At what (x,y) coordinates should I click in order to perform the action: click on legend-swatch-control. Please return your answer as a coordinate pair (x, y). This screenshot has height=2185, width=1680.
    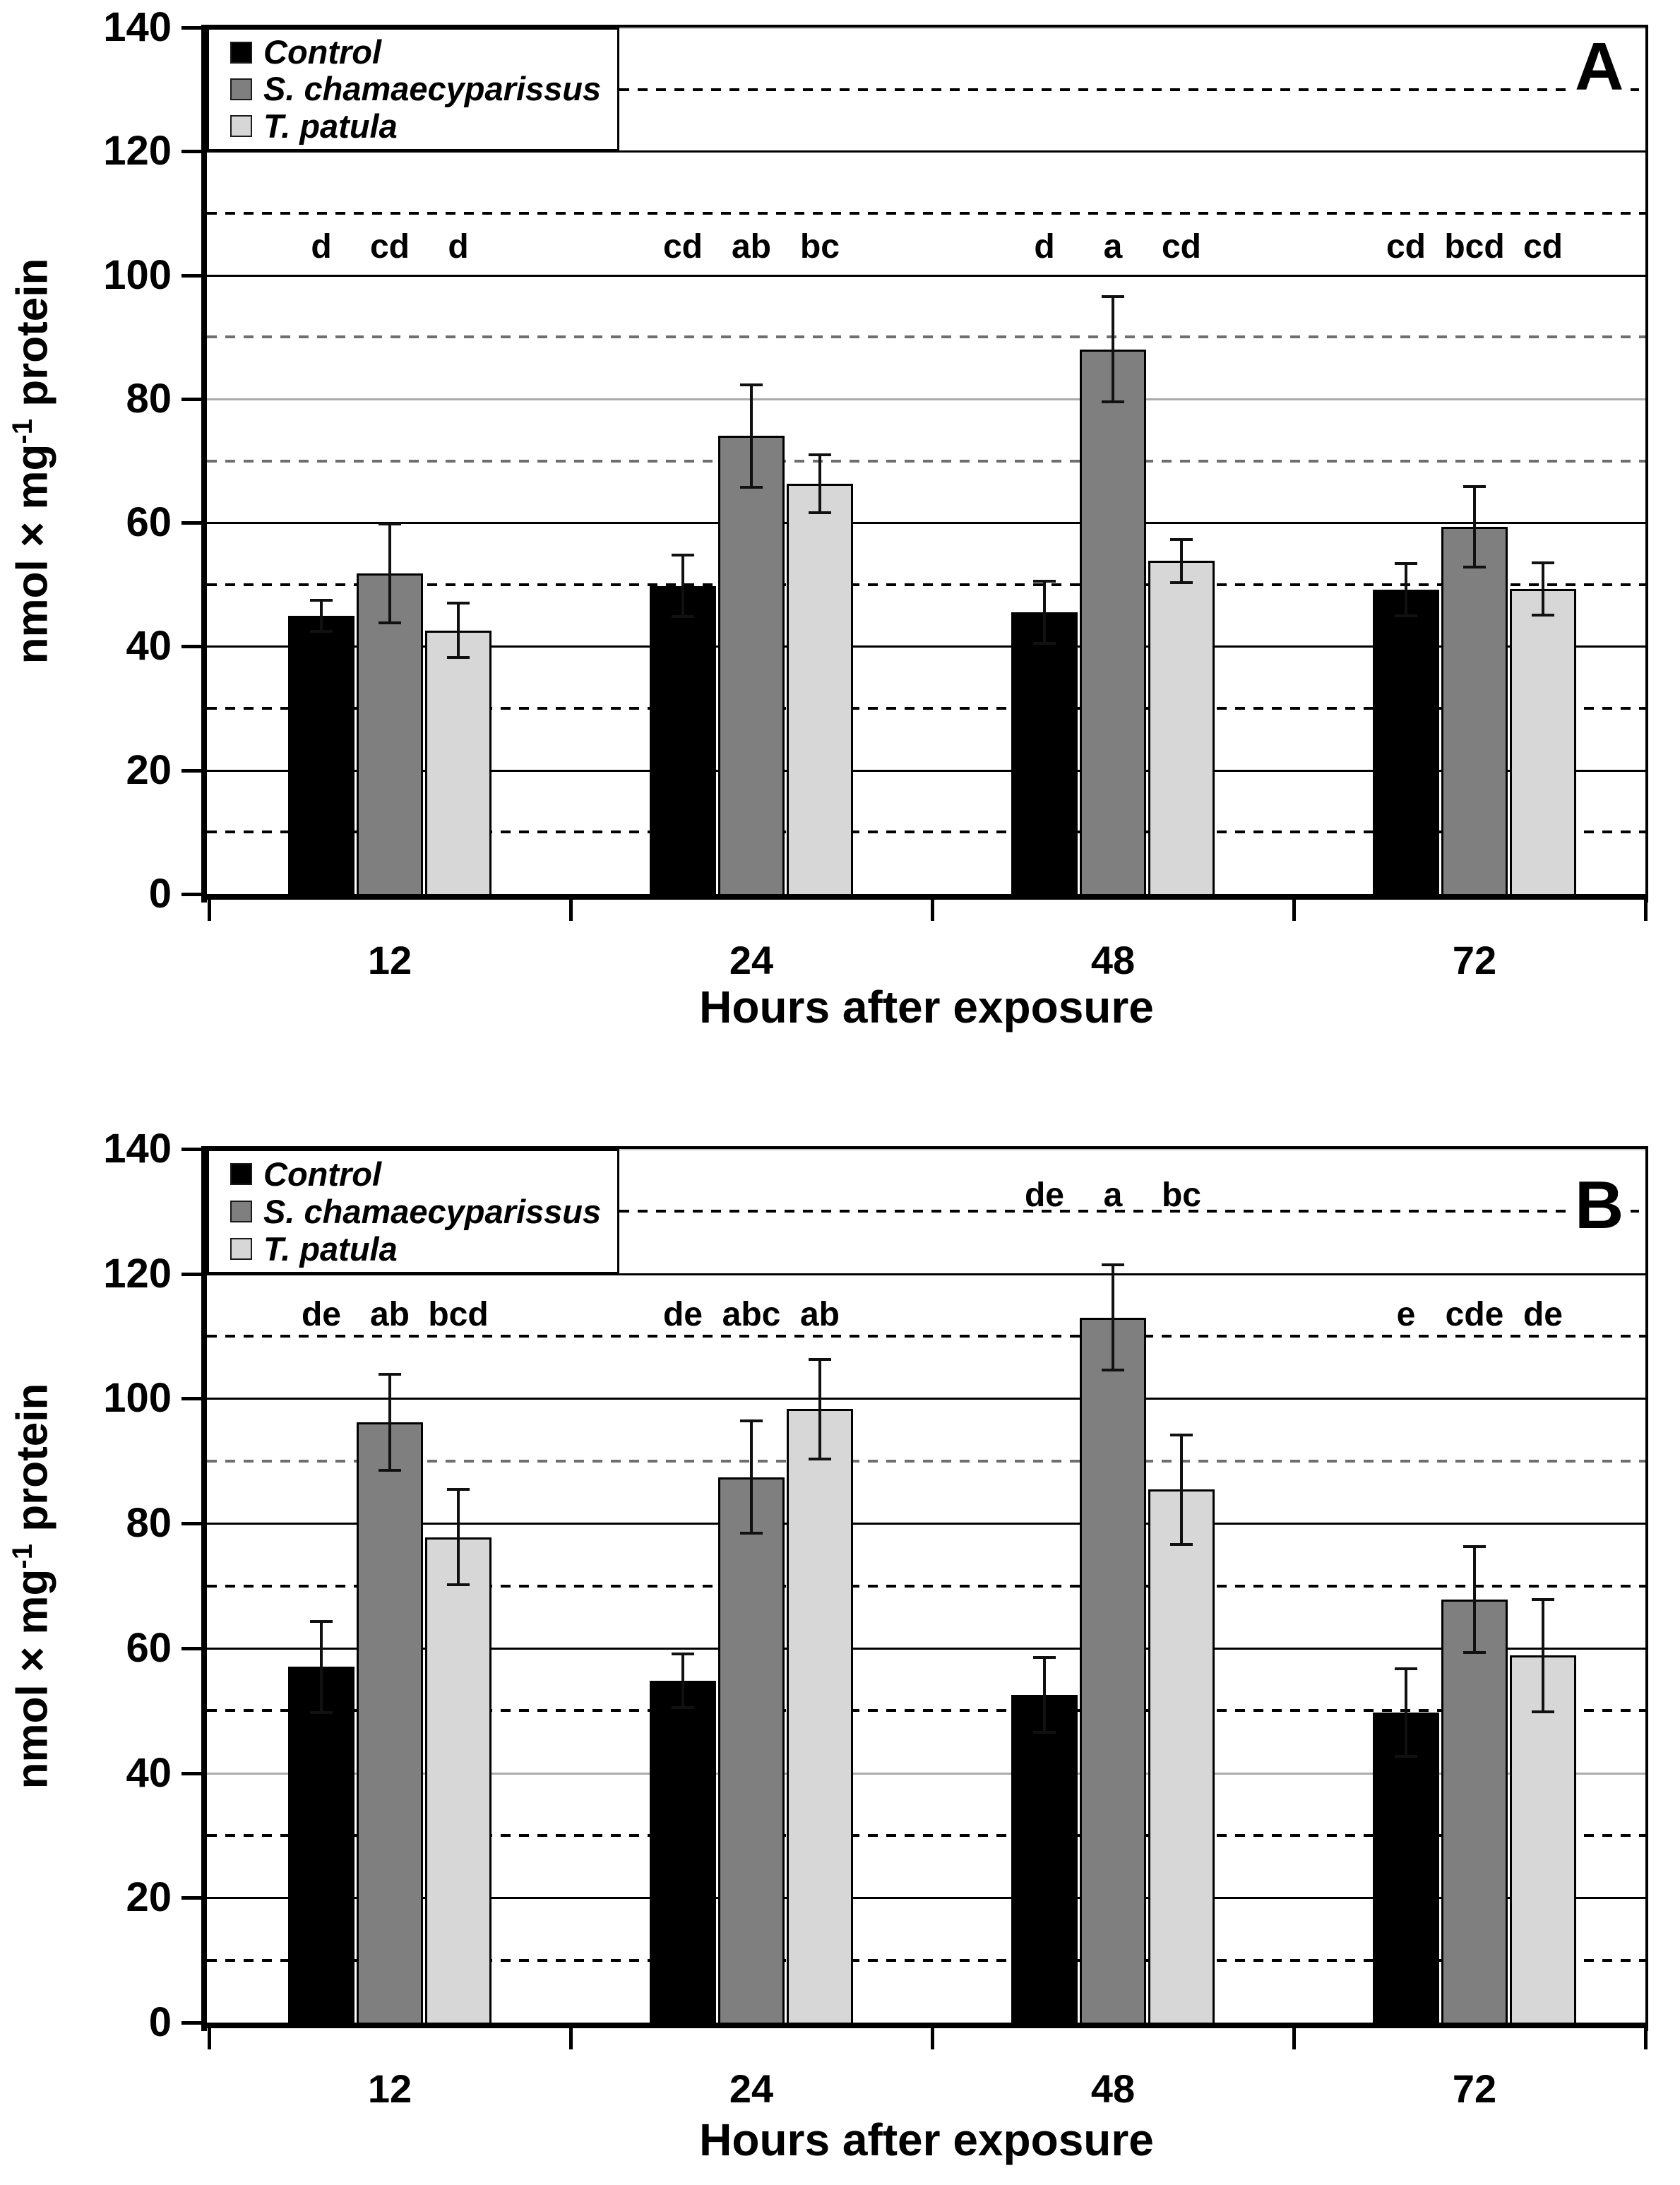
    Looking at the image, I should click on (241, 52).